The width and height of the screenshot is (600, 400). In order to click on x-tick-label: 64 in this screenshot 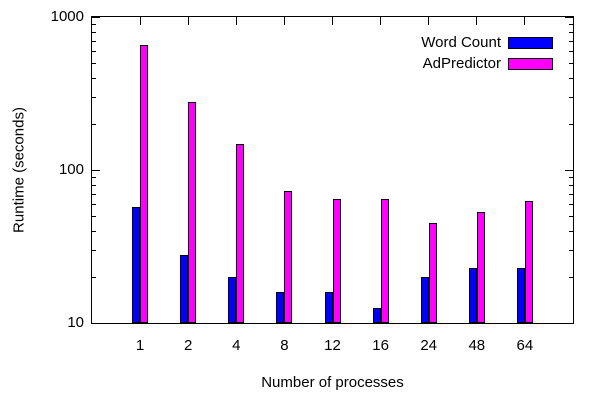, I will do `click(525, 345)`.